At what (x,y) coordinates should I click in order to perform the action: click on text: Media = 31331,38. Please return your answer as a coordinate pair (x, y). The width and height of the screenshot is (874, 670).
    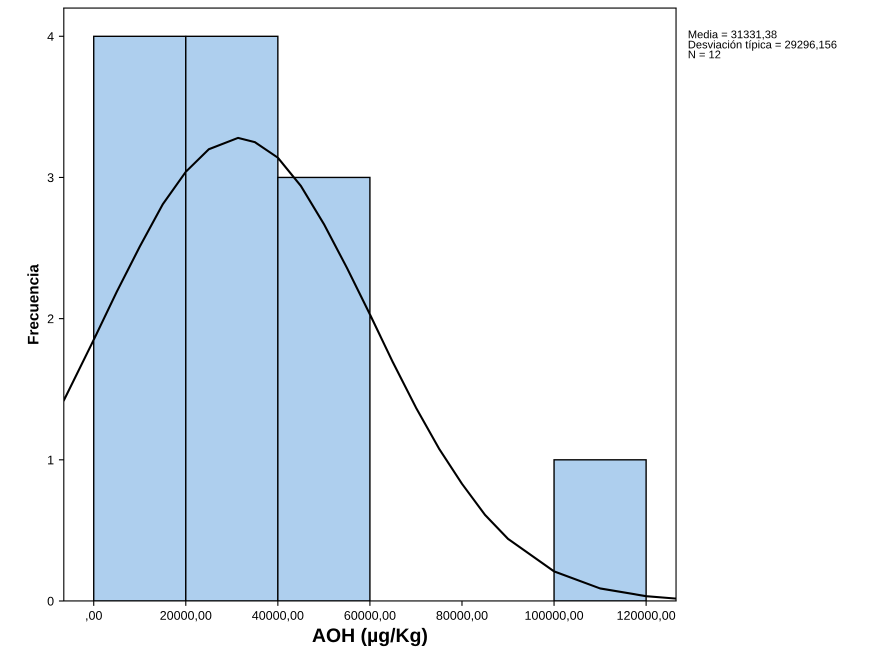
    Looking at the image, I should click on (732, 35).